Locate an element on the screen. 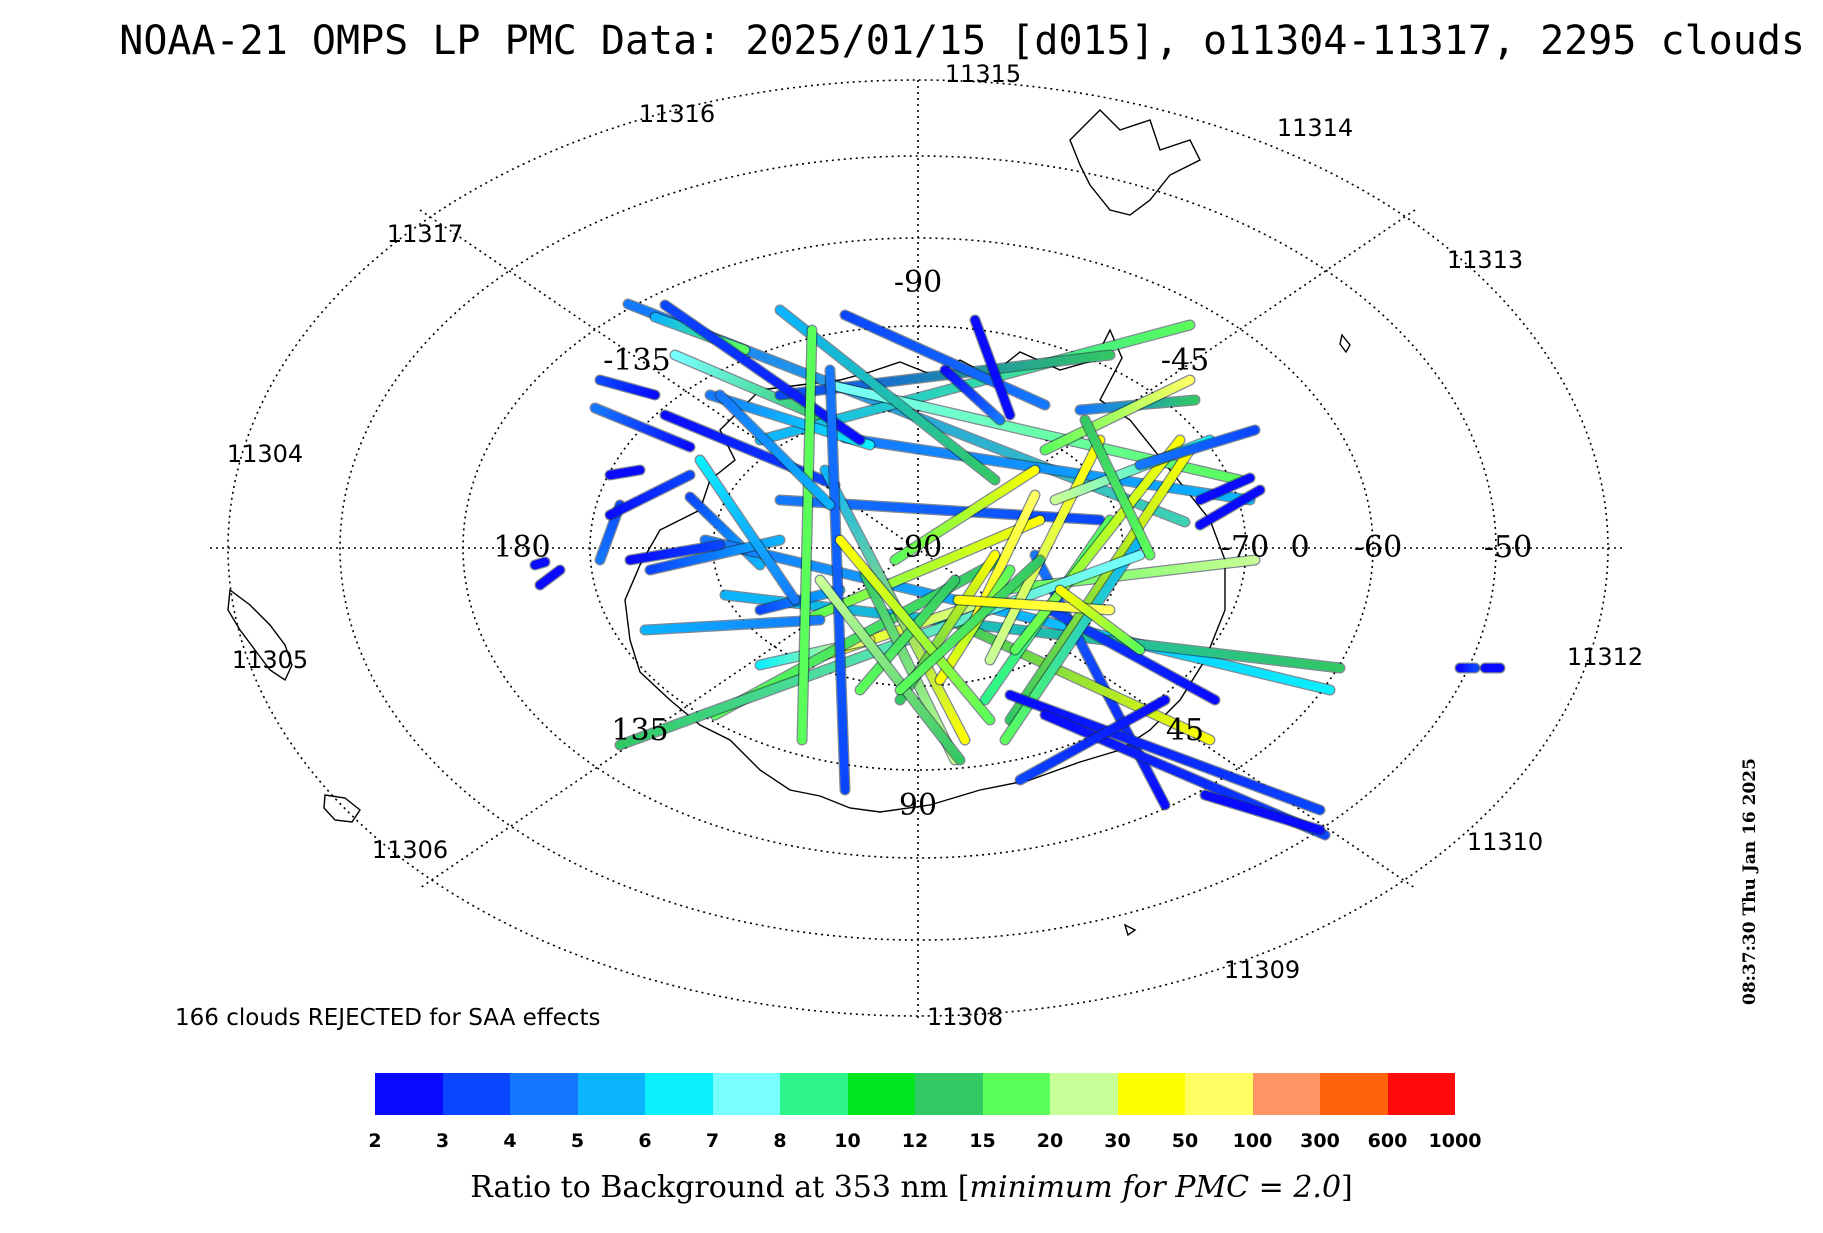 Image resolution: width=1823 pixels, height=1233 pixels. colorbar-tick-label: 3 is located at coordinates (442, 1141).